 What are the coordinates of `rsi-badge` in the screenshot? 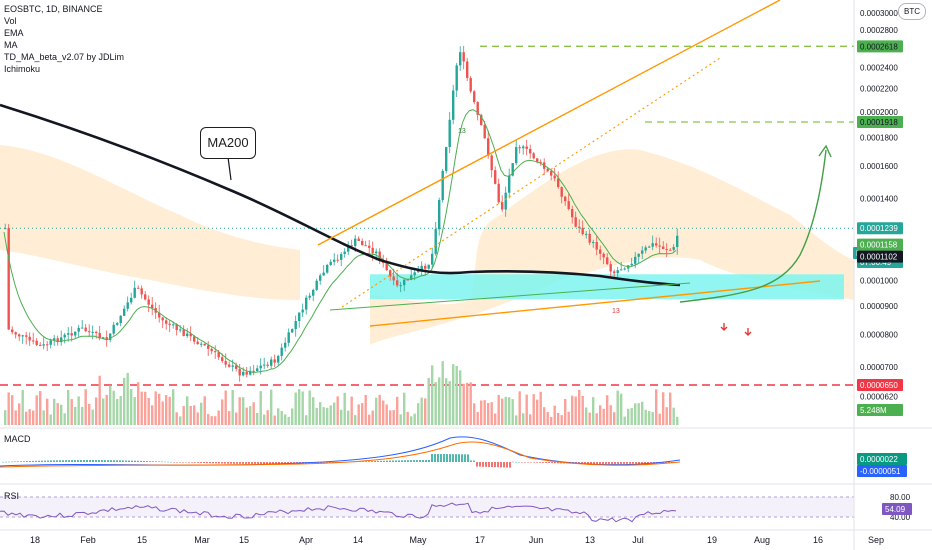 It's located at (897, 509).